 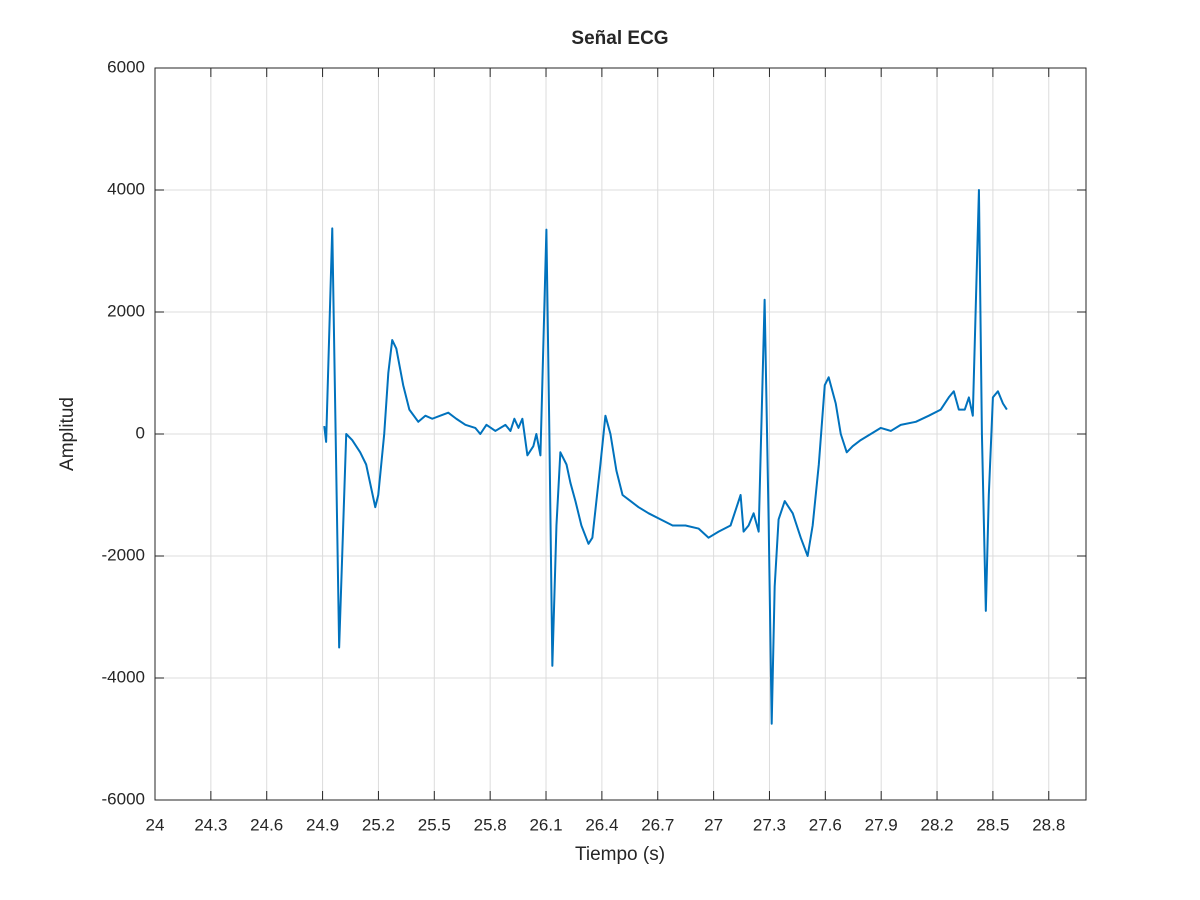 What do you see at coordinates (825, 824) in the screenshot?
I see `x-tick-label: 27.6` at bounding box center [825, 824].